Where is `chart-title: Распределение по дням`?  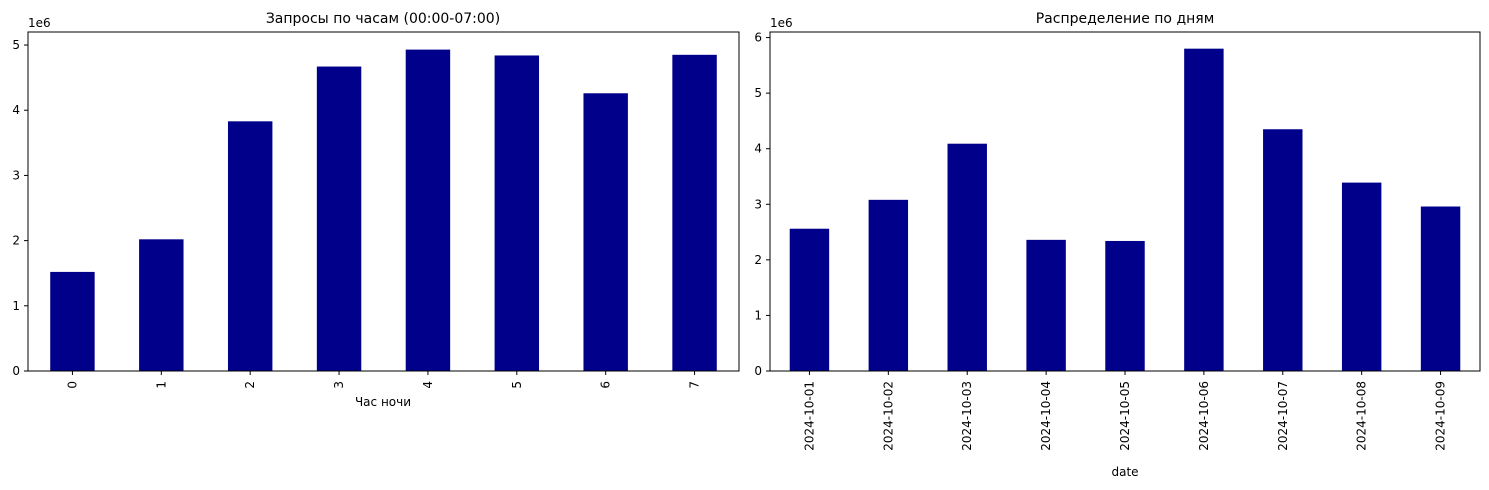 chart-title: Распределение по дням is located at coordinates (1125, 19).